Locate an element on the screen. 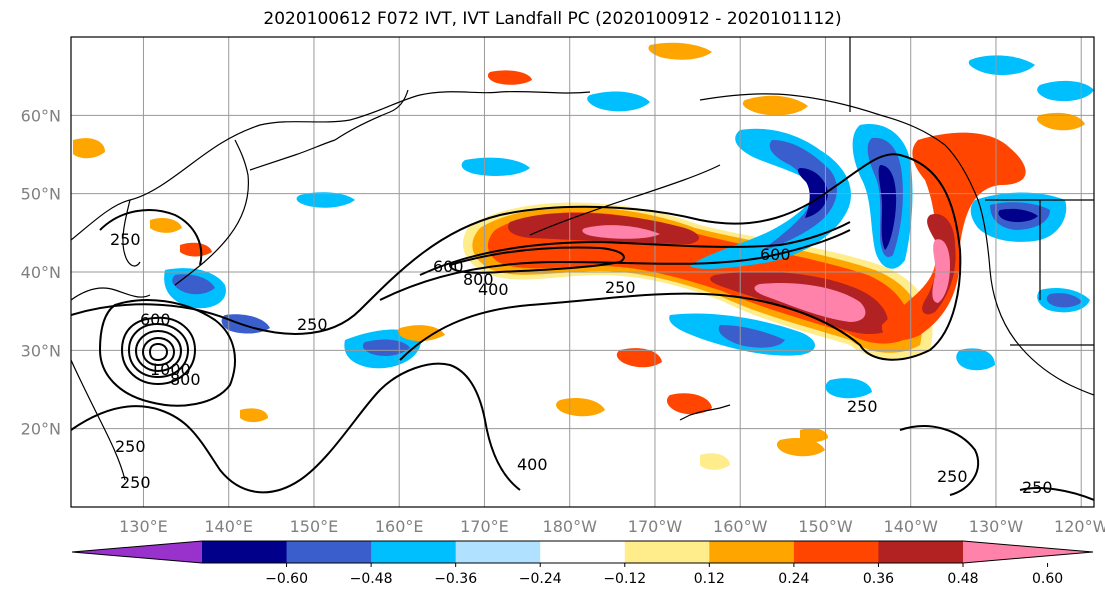  longitude-label: 130°W is located at coordinates (996, 526).